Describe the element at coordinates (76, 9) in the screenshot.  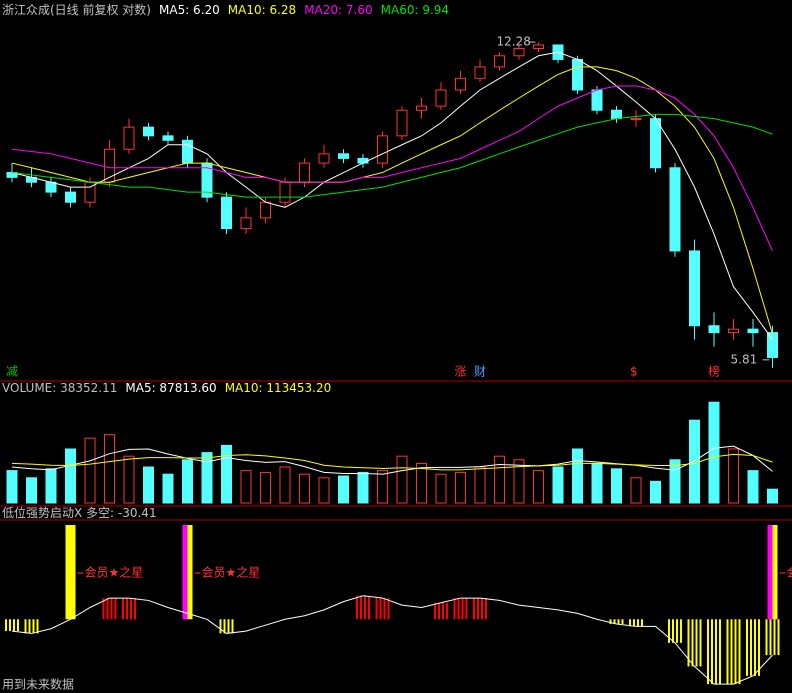
I see `header-part: 浙江众成(日线 前复权 对数)` at that location.